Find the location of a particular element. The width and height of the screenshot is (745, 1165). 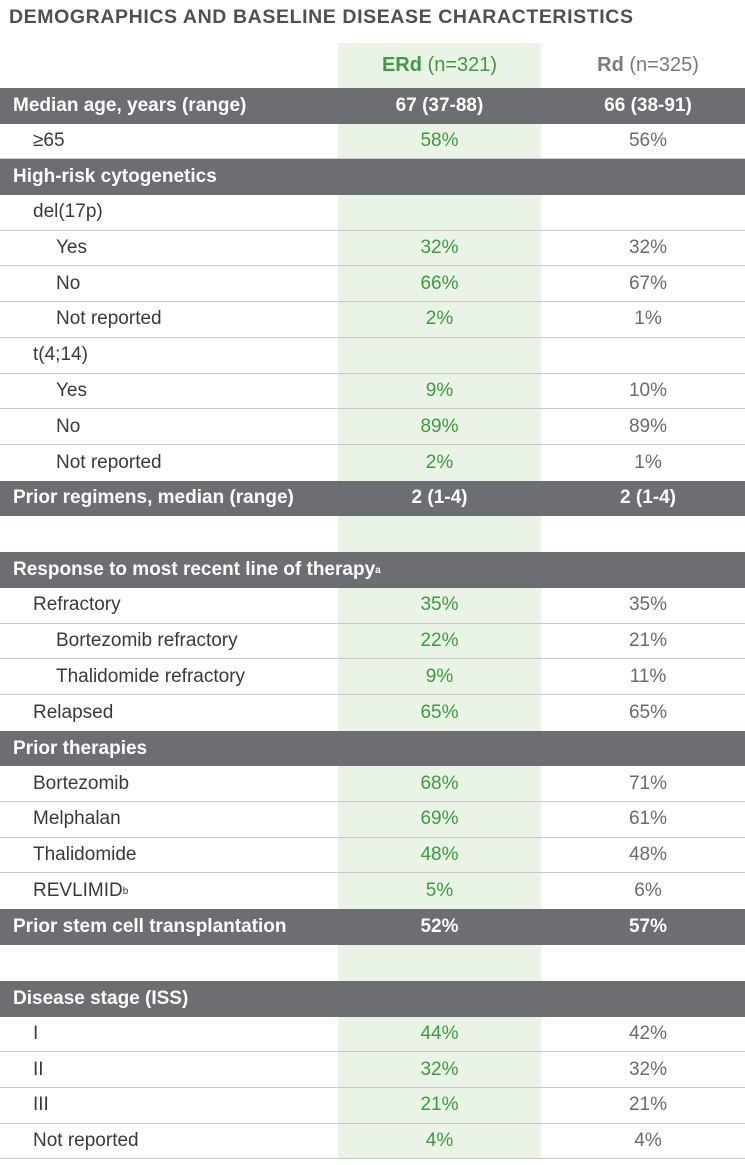

erd-value: 89% is located at coordinates (439, 426).